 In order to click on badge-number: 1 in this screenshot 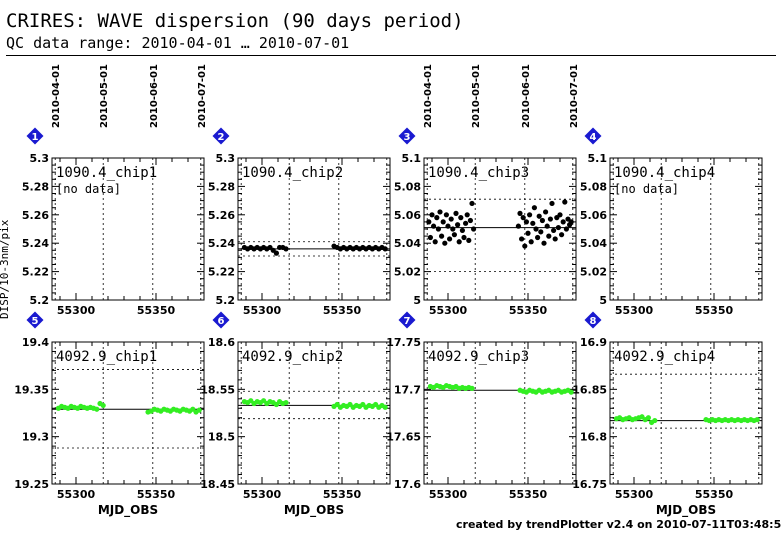, I will do `click(35, 137)`.